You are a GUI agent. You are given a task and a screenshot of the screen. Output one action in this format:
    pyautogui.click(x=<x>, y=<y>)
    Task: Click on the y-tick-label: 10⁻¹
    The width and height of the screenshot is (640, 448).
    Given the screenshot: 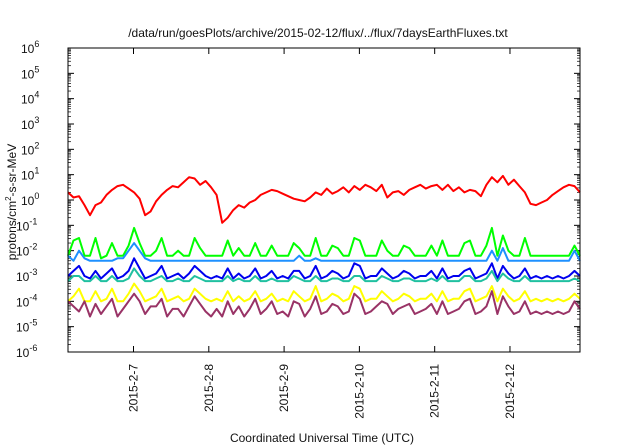 What is the action you would take?
    pyautogui.click(x=26, y=224)
    